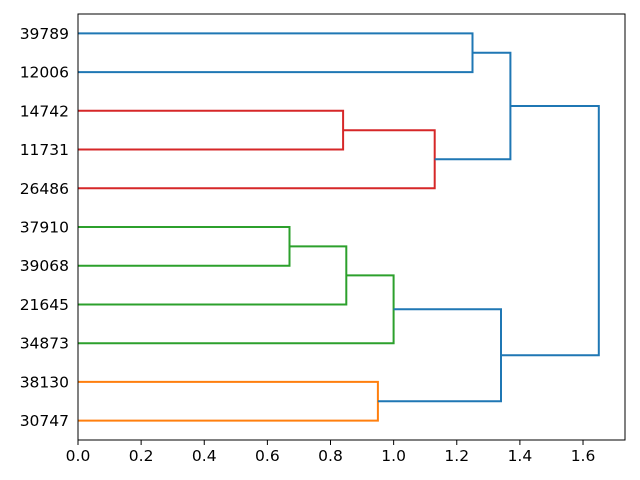 This screenshot has height=480, width=640. Describe the element at coordinates (393, 456) in the screenshot. I see `x-tick-label-5: 1.0` at that location.